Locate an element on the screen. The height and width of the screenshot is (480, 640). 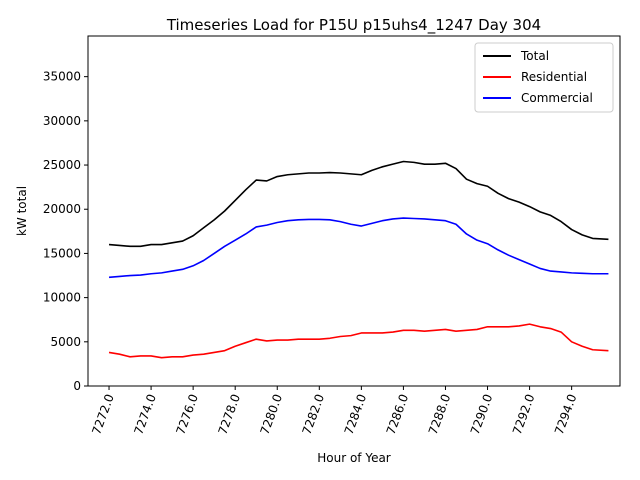
y-tick-label: 0 is located at coordinates (77, 386).